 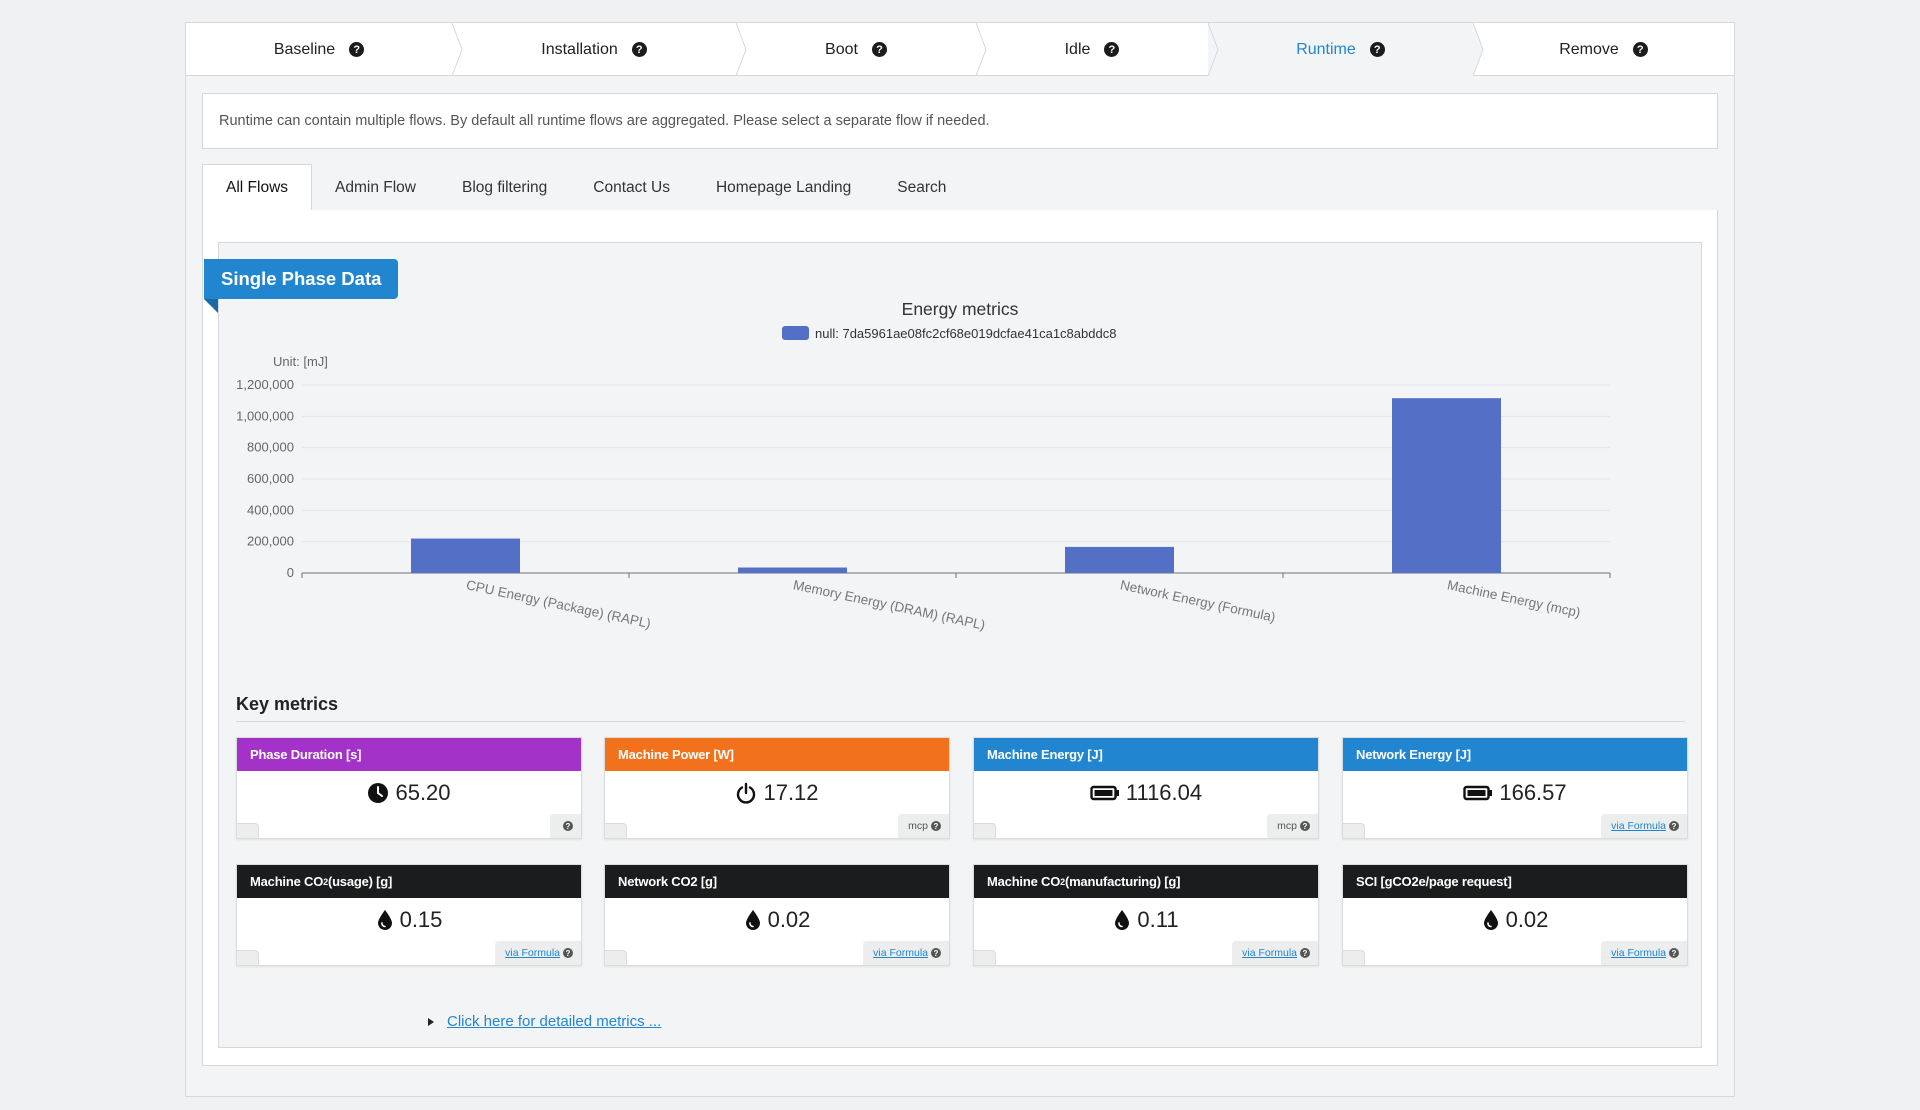 I want to click on y-tick-label: 800,000, so click(x=270, y=447).